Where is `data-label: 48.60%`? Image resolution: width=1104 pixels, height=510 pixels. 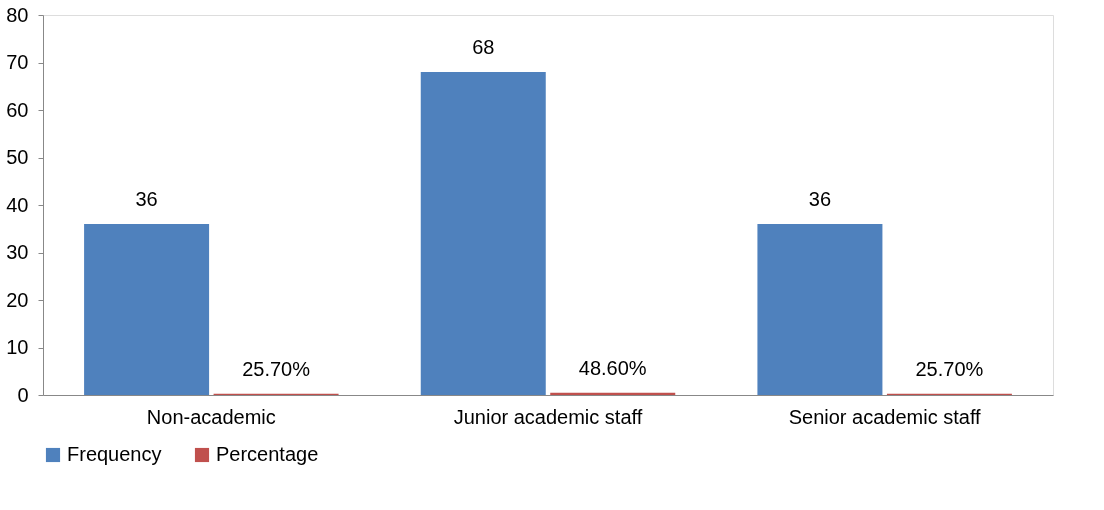
data-label: 48.60% is located at coordinates (612, 367).